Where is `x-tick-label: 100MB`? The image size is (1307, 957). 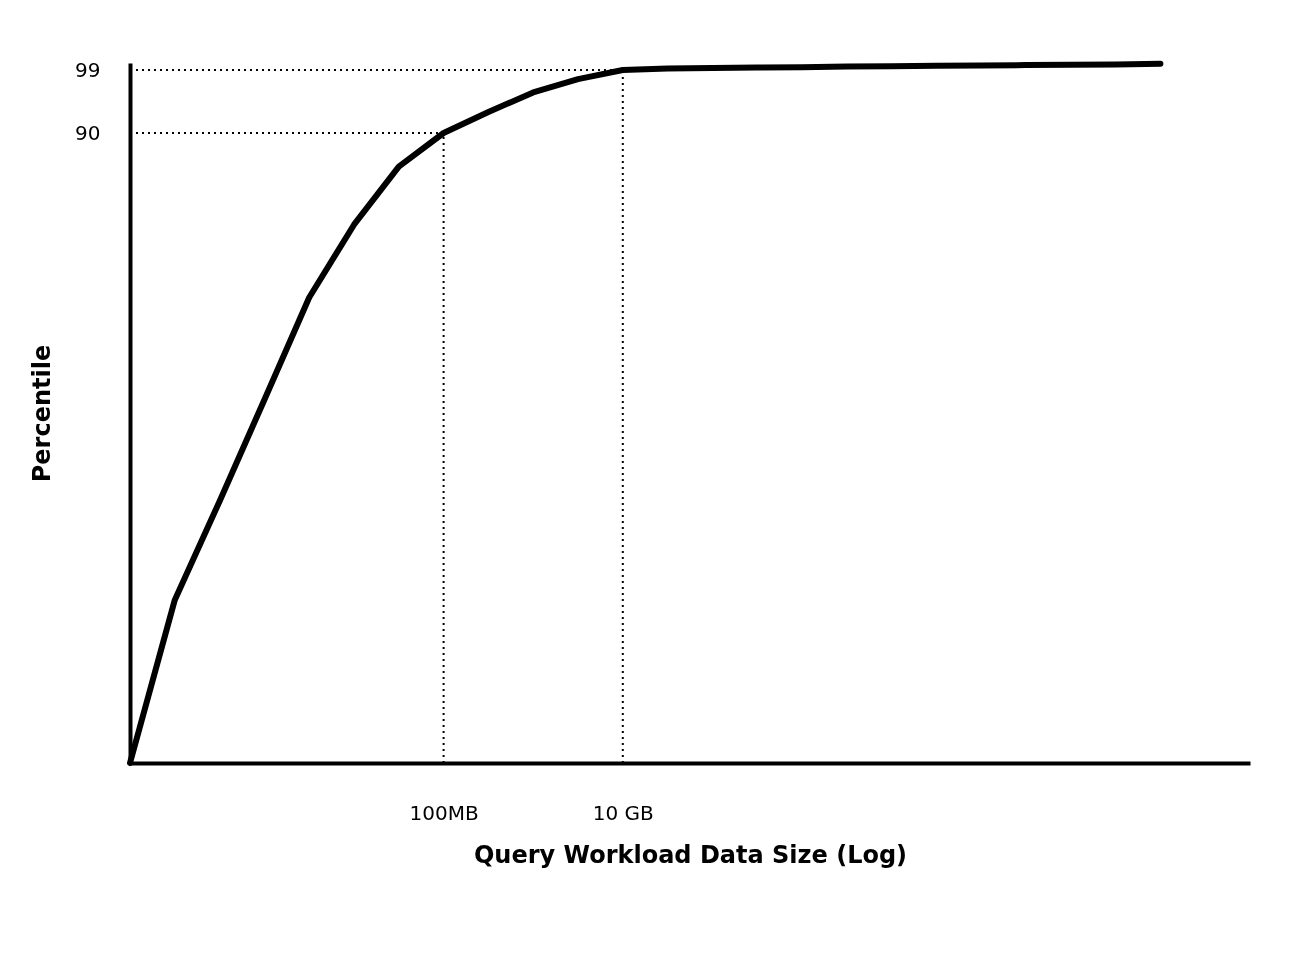
x-tick-label: 100MB is located at coordinates (444, 812).